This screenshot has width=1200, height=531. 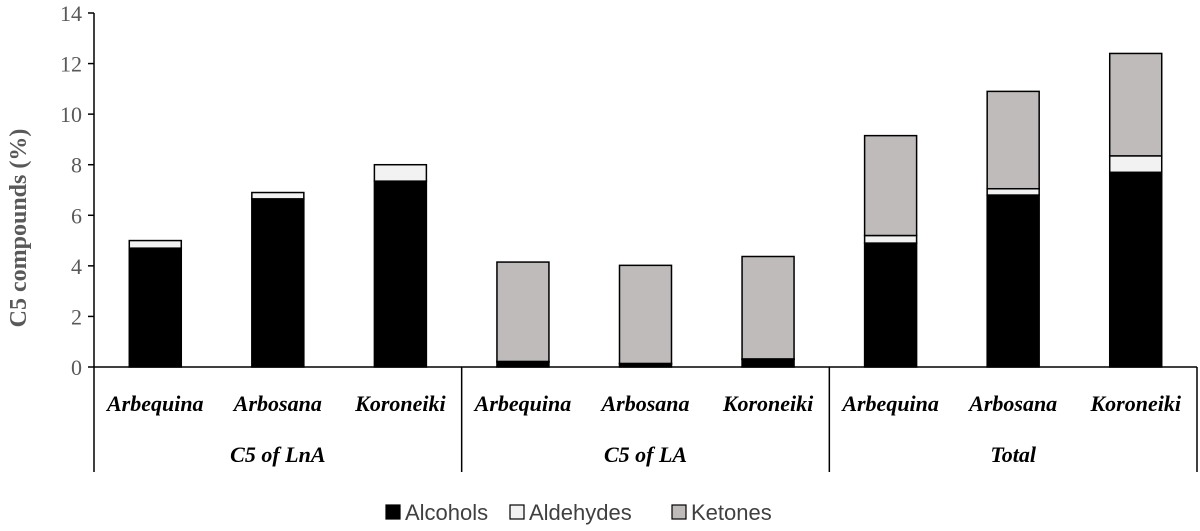 I want to click on legend-label-alcohols: Alcohols, so click(x=446, y=512).